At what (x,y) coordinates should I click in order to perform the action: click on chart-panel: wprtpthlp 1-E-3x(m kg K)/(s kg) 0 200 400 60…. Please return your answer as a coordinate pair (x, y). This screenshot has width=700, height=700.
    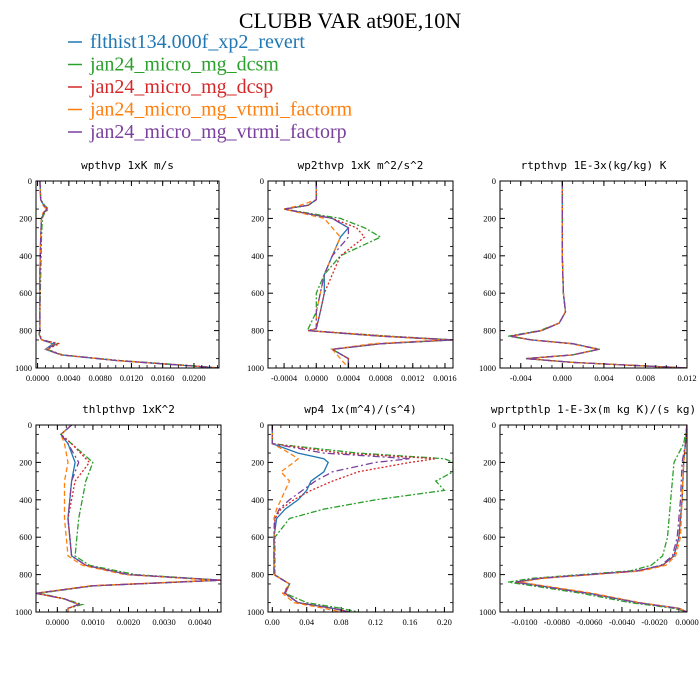
    Looking at the image, I should click on (589, 515).